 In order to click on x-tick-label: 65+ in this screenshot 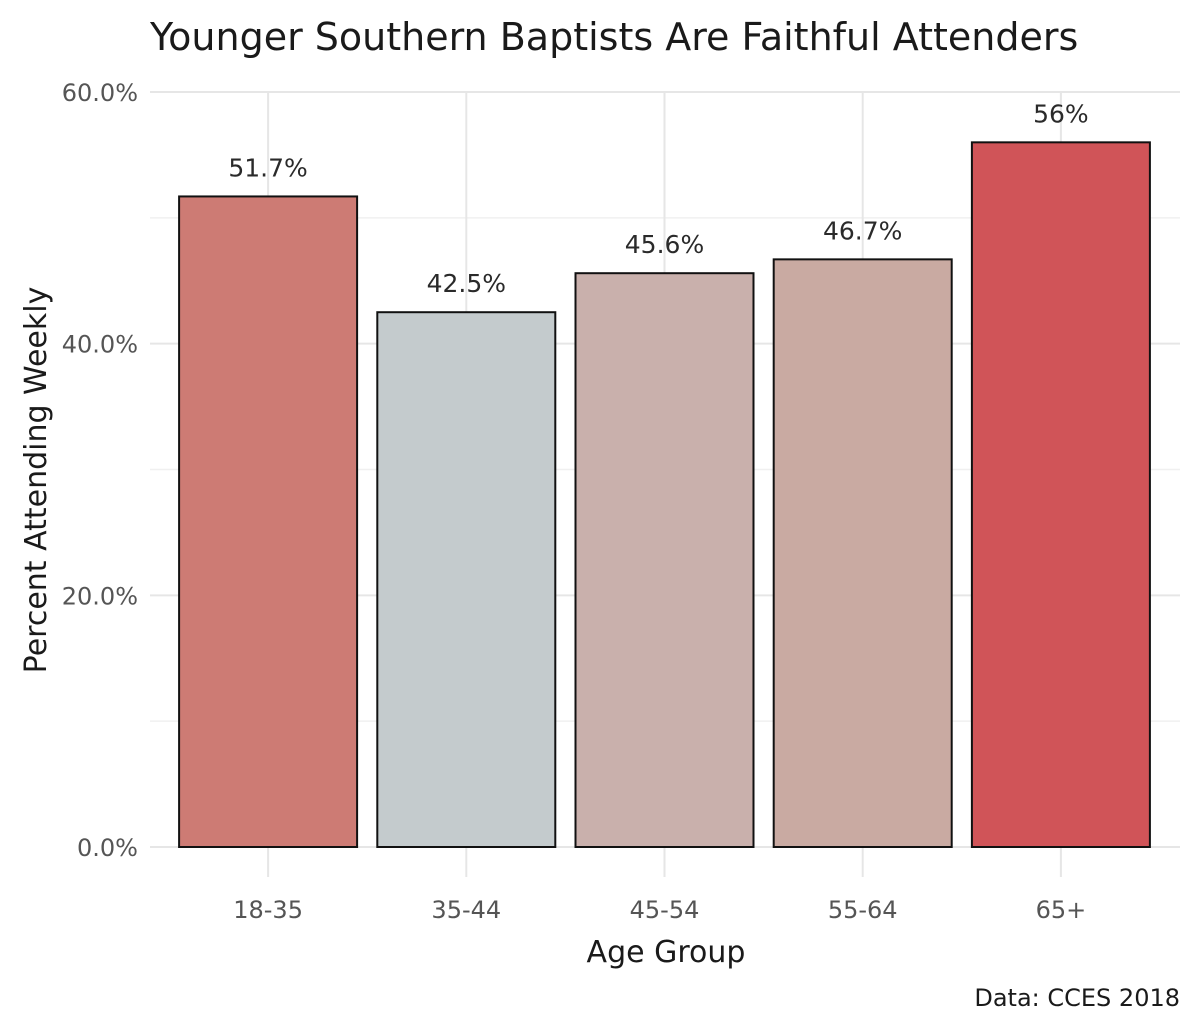, I will do `click(1061, 910)`.